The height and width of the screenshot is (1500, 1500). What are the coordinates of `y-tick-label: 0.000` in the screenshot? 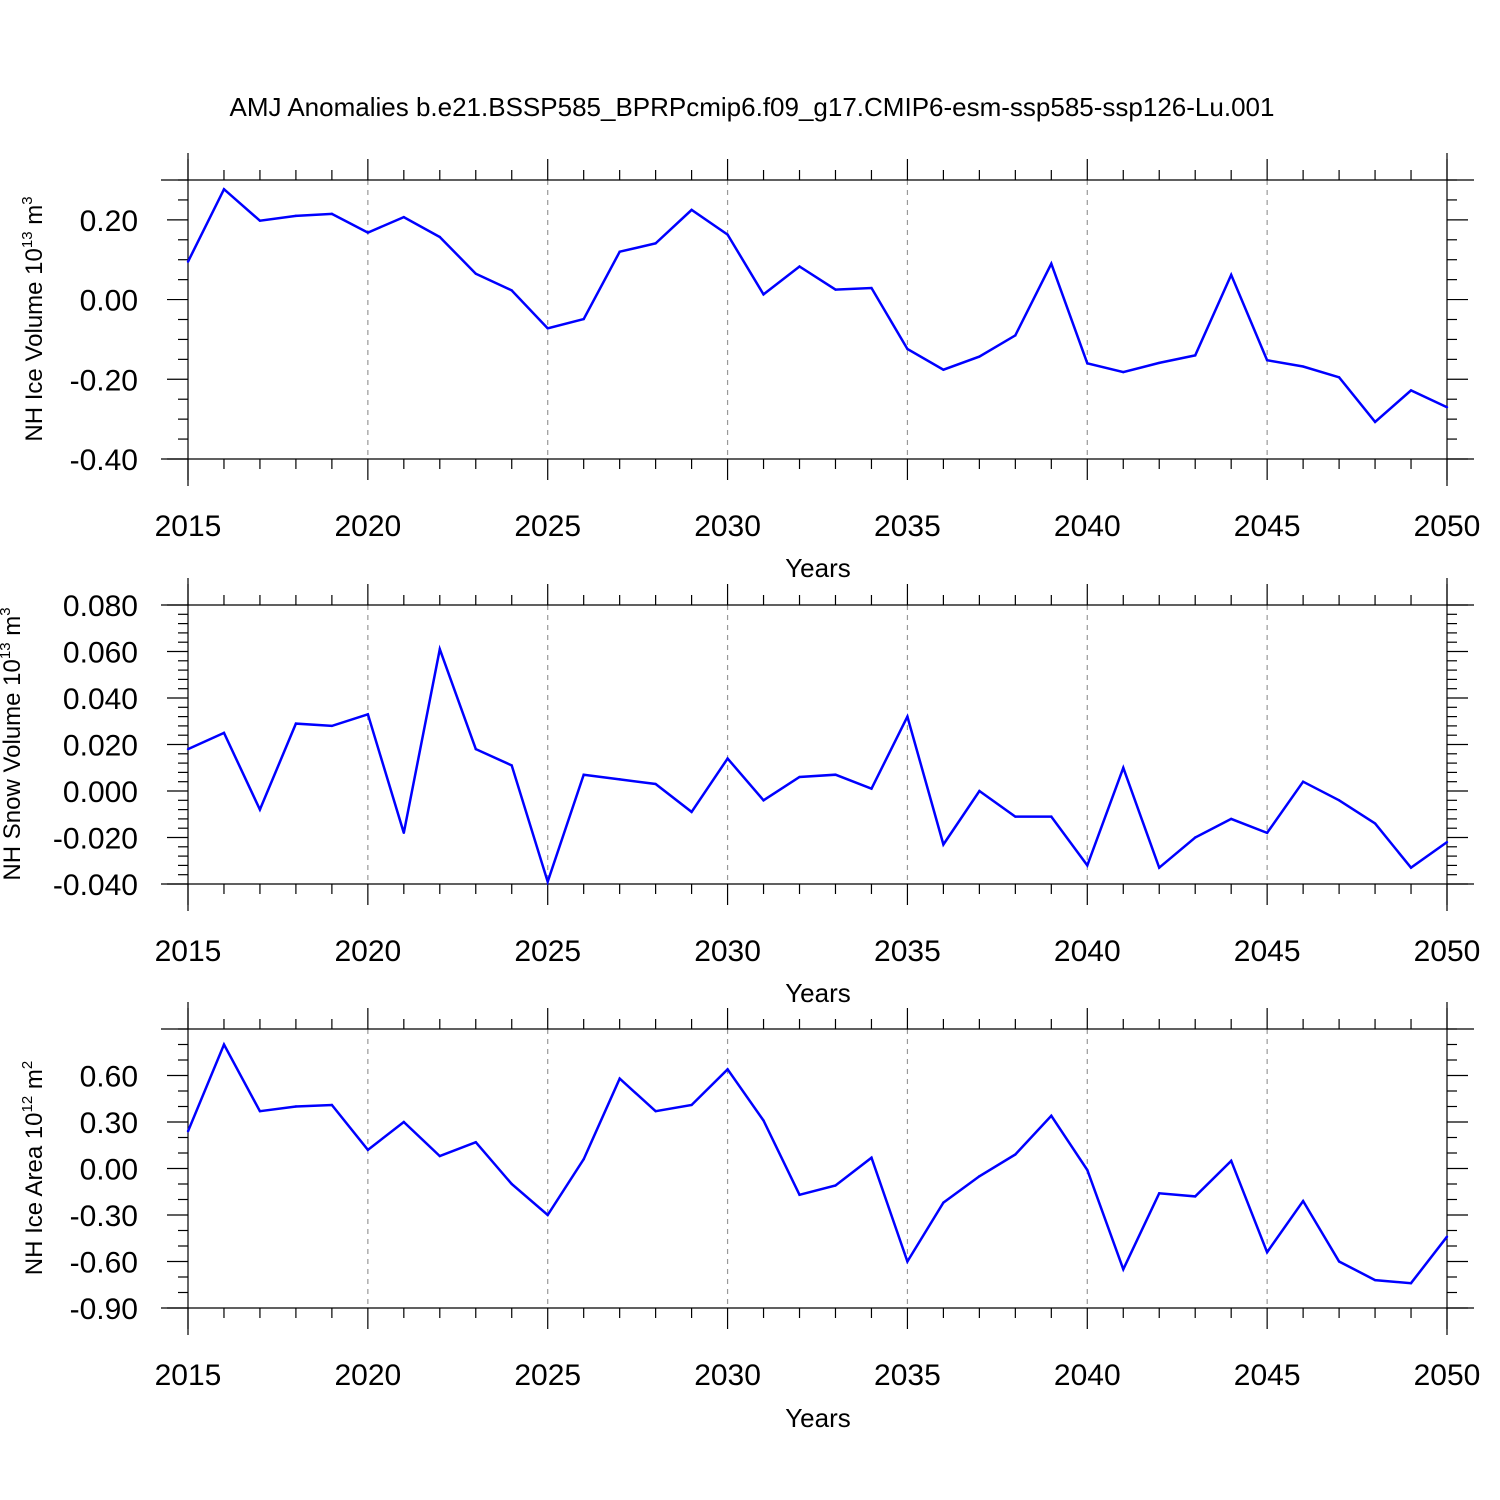 It's located at (100, 792).